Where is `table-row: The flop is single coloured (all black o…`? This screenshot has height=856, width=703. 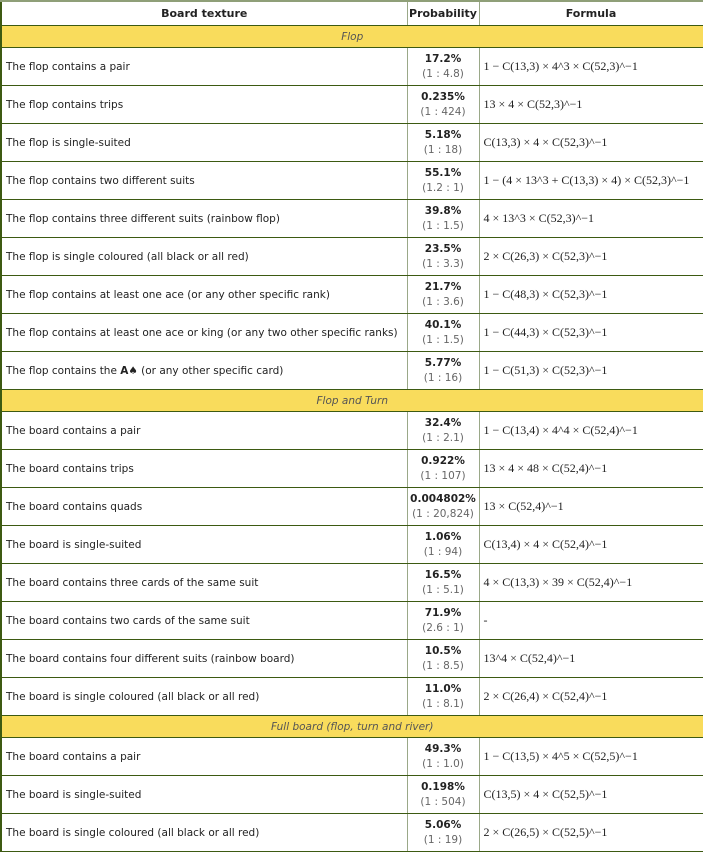
table-row: The flop is single coloured (all black o… is located at coordinates (351, 256).